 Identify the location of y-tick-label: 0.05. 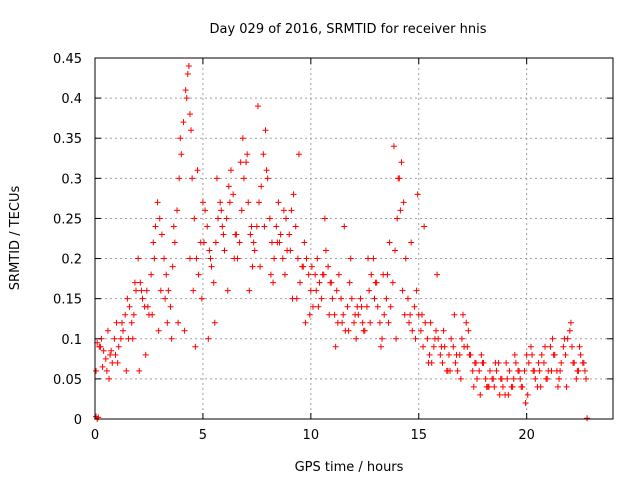
(67, 380).